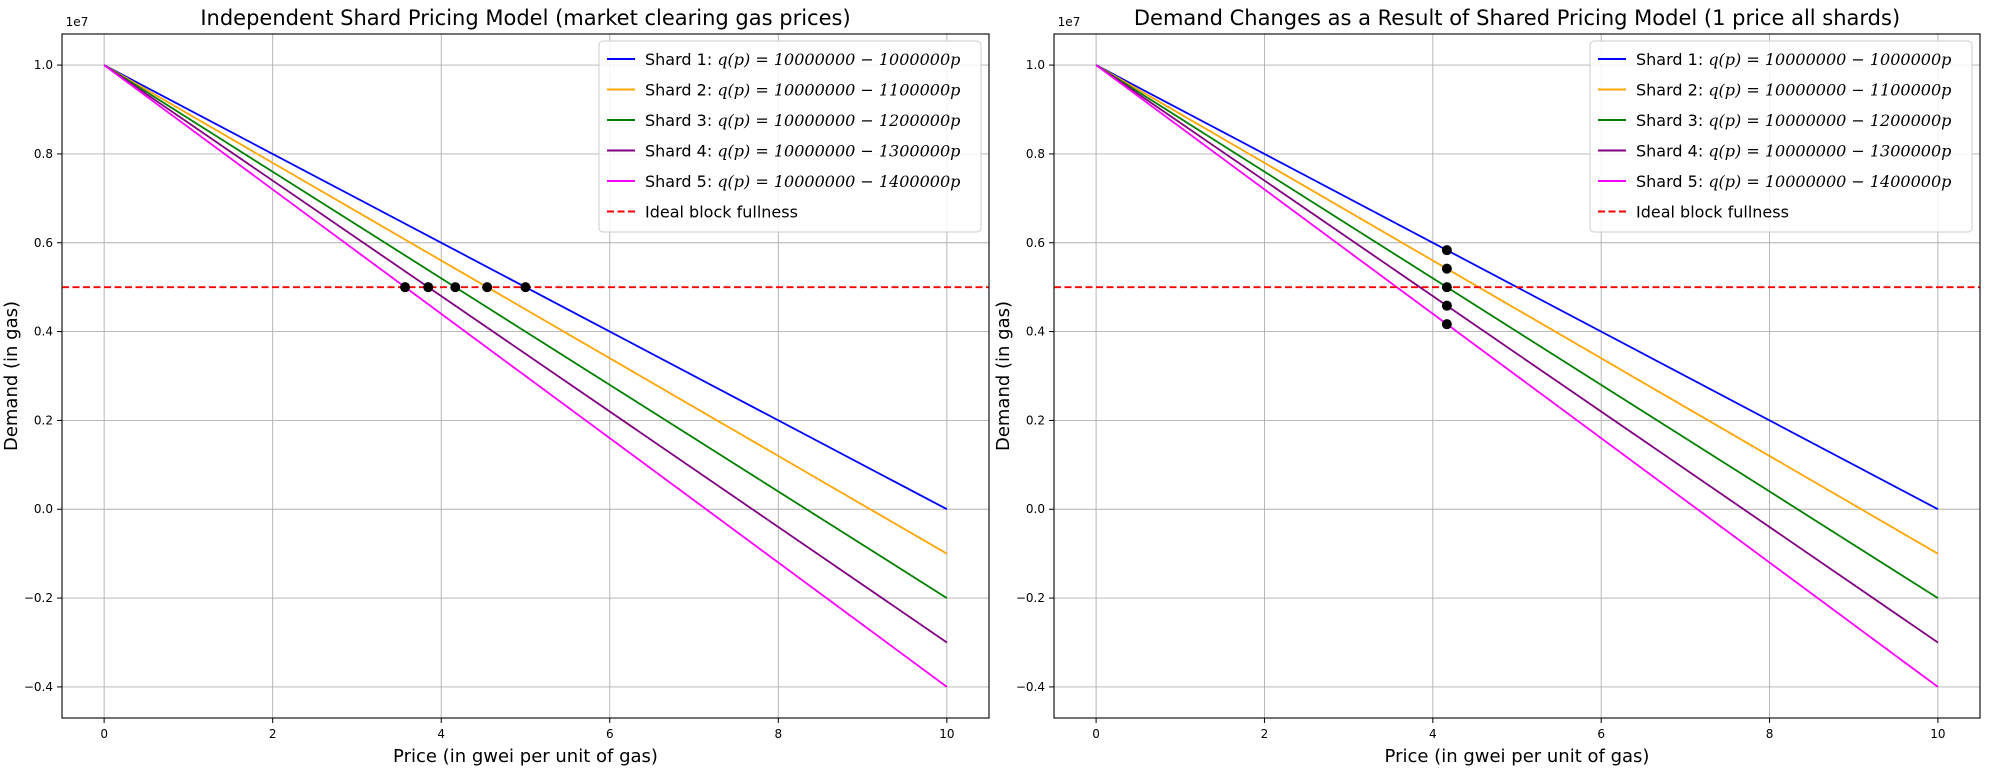 The width and height of the screenshot is (1990, 774). What do you see at coordinates (1069, 22) in the screenshot?
I see `y-offset-label: 1e7` at bounding box center [1069, 22].